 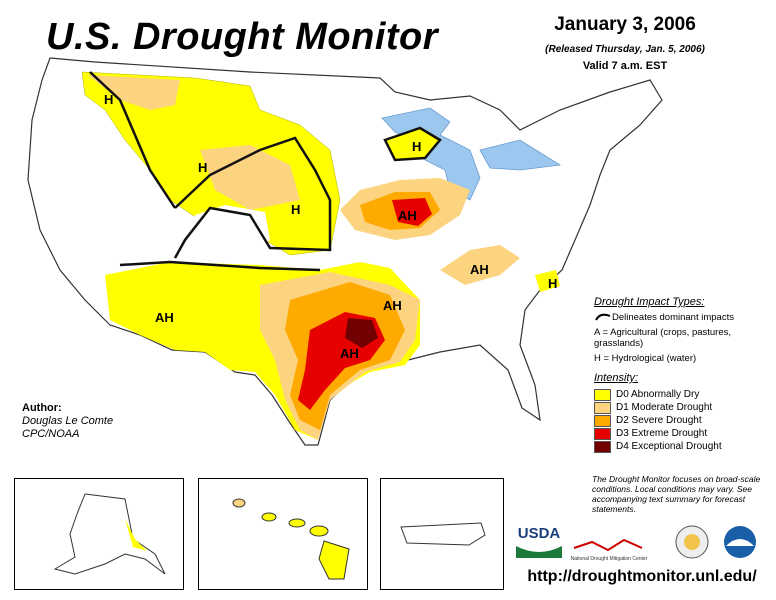 I want to click on alaska-map, so click(x=109, y=534).